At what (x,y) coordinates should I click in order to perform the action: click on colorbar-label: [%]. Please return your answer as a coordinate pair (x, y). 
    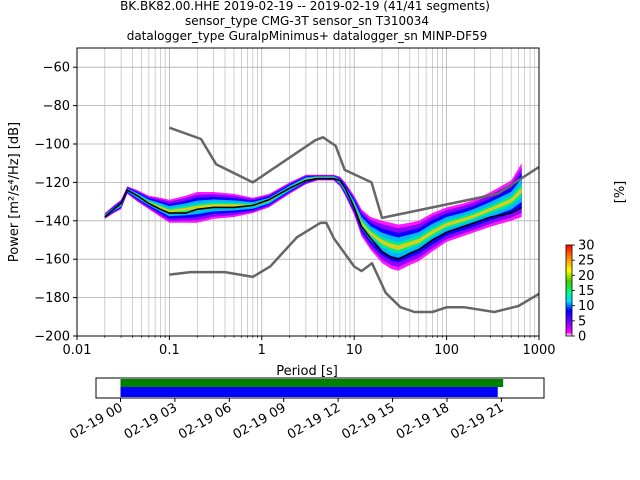
    Looking at the image, I should click on (620, 192).